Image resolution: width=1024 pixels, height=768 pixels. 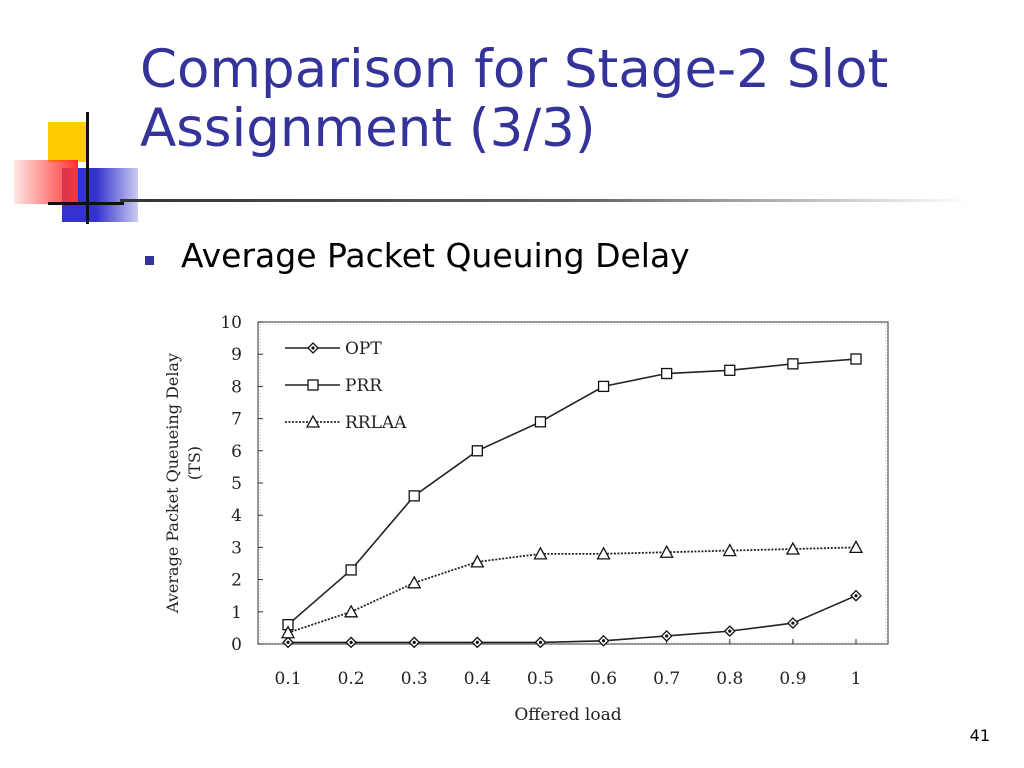 I want to click on y-tick-label: 7, so click(x=236, y=420).